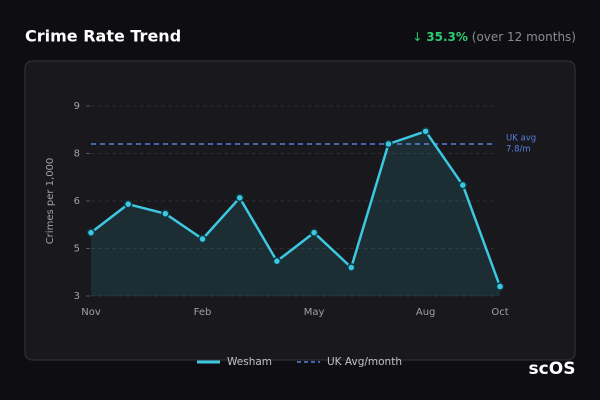 This screenshot has width=600, height=400. Describe the element at coordinates (447, 37) in the screenshot. I see `change-value: 35.3%` at that location.